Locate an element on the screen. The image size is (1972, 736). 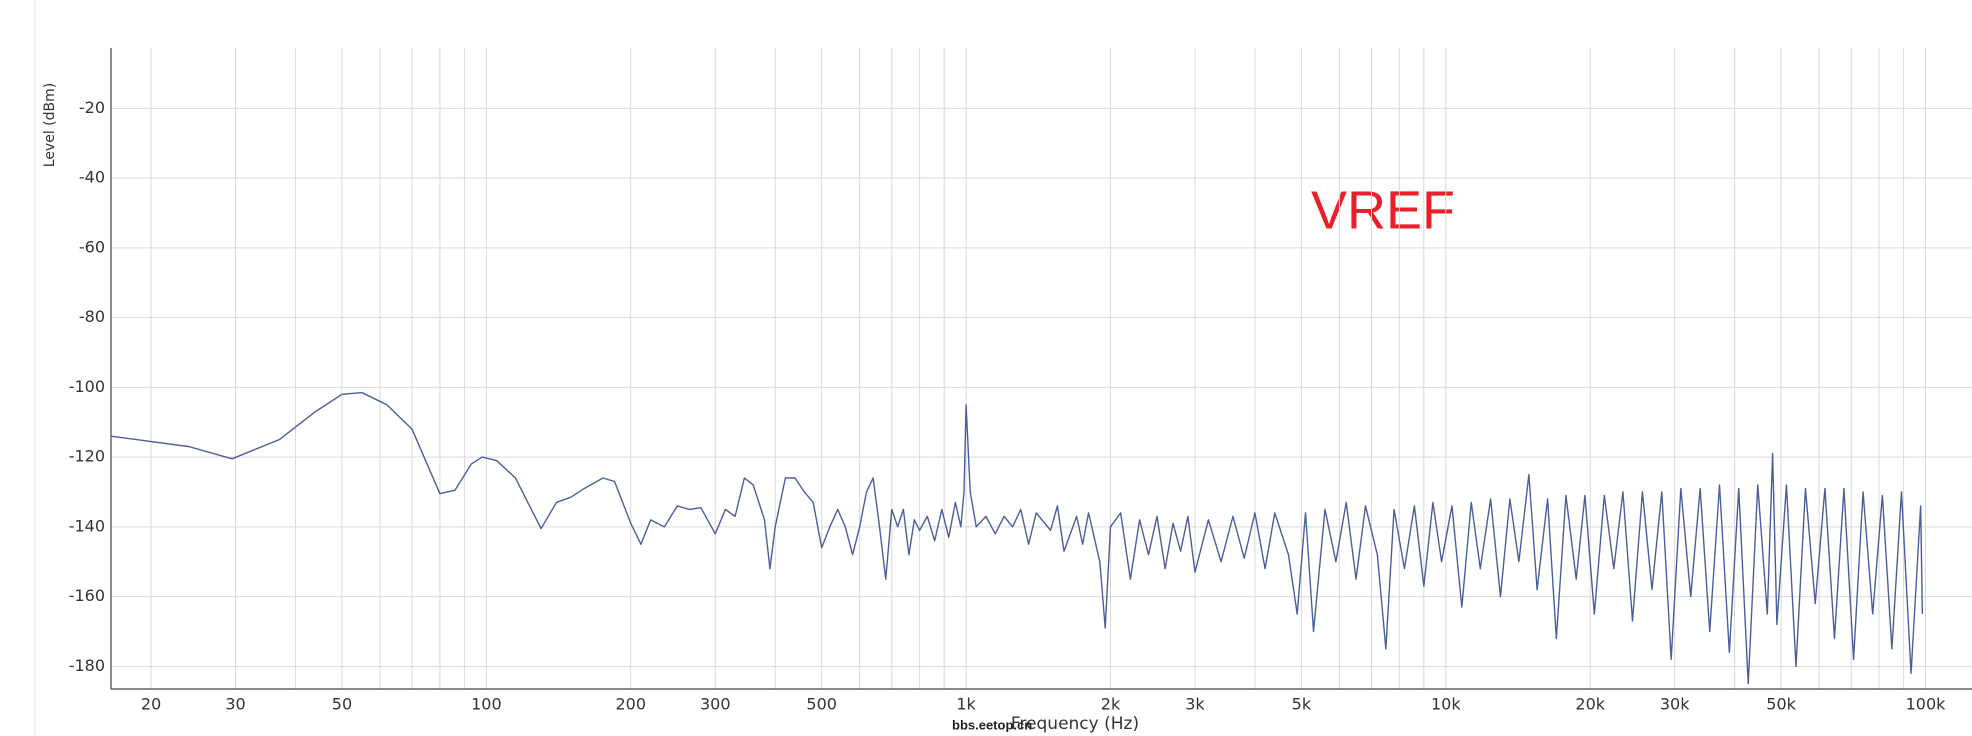
x-tick-label: 3k is located at coordinates (1195, 704).